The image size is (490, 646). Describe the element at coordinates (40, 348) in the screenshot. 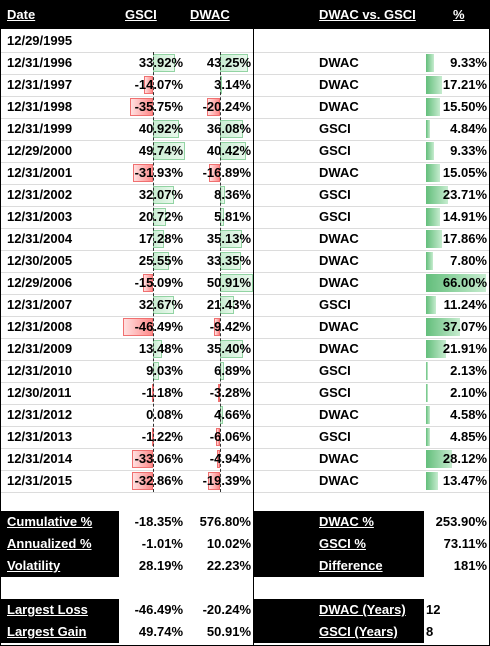

I see `date-cell: 12/31/2009` at that location.